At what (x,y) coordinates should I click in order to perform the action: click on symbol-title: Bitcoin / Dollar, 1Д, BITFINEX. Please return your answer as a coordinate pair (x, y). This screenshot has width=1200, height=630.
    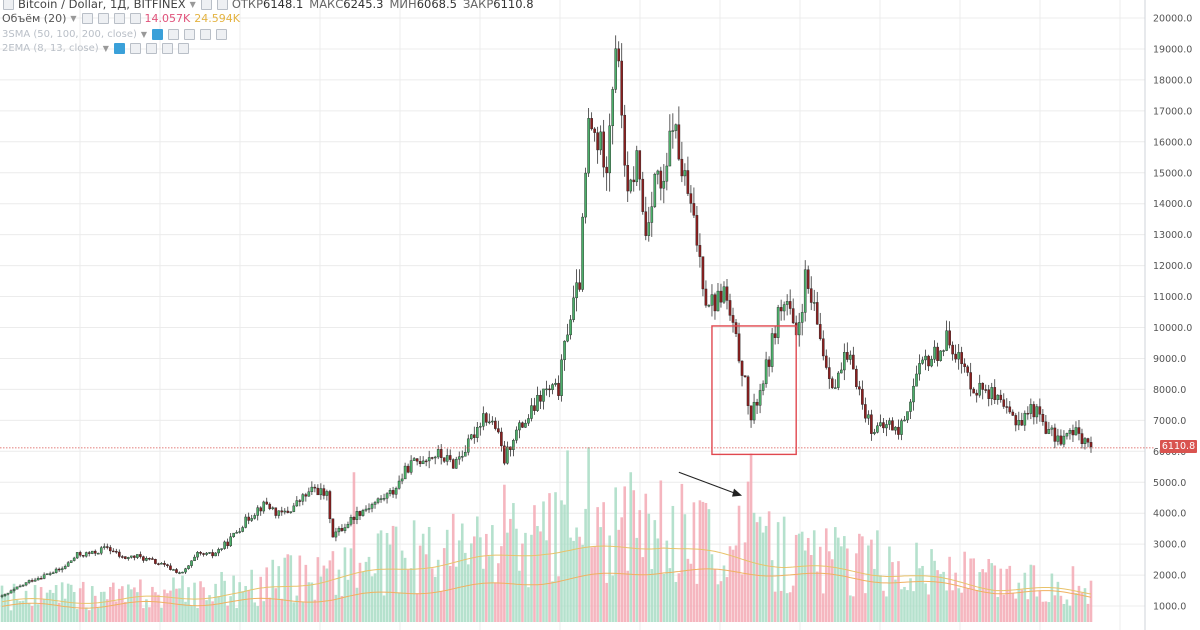
    Looking at the image, I should click on (102, 5).